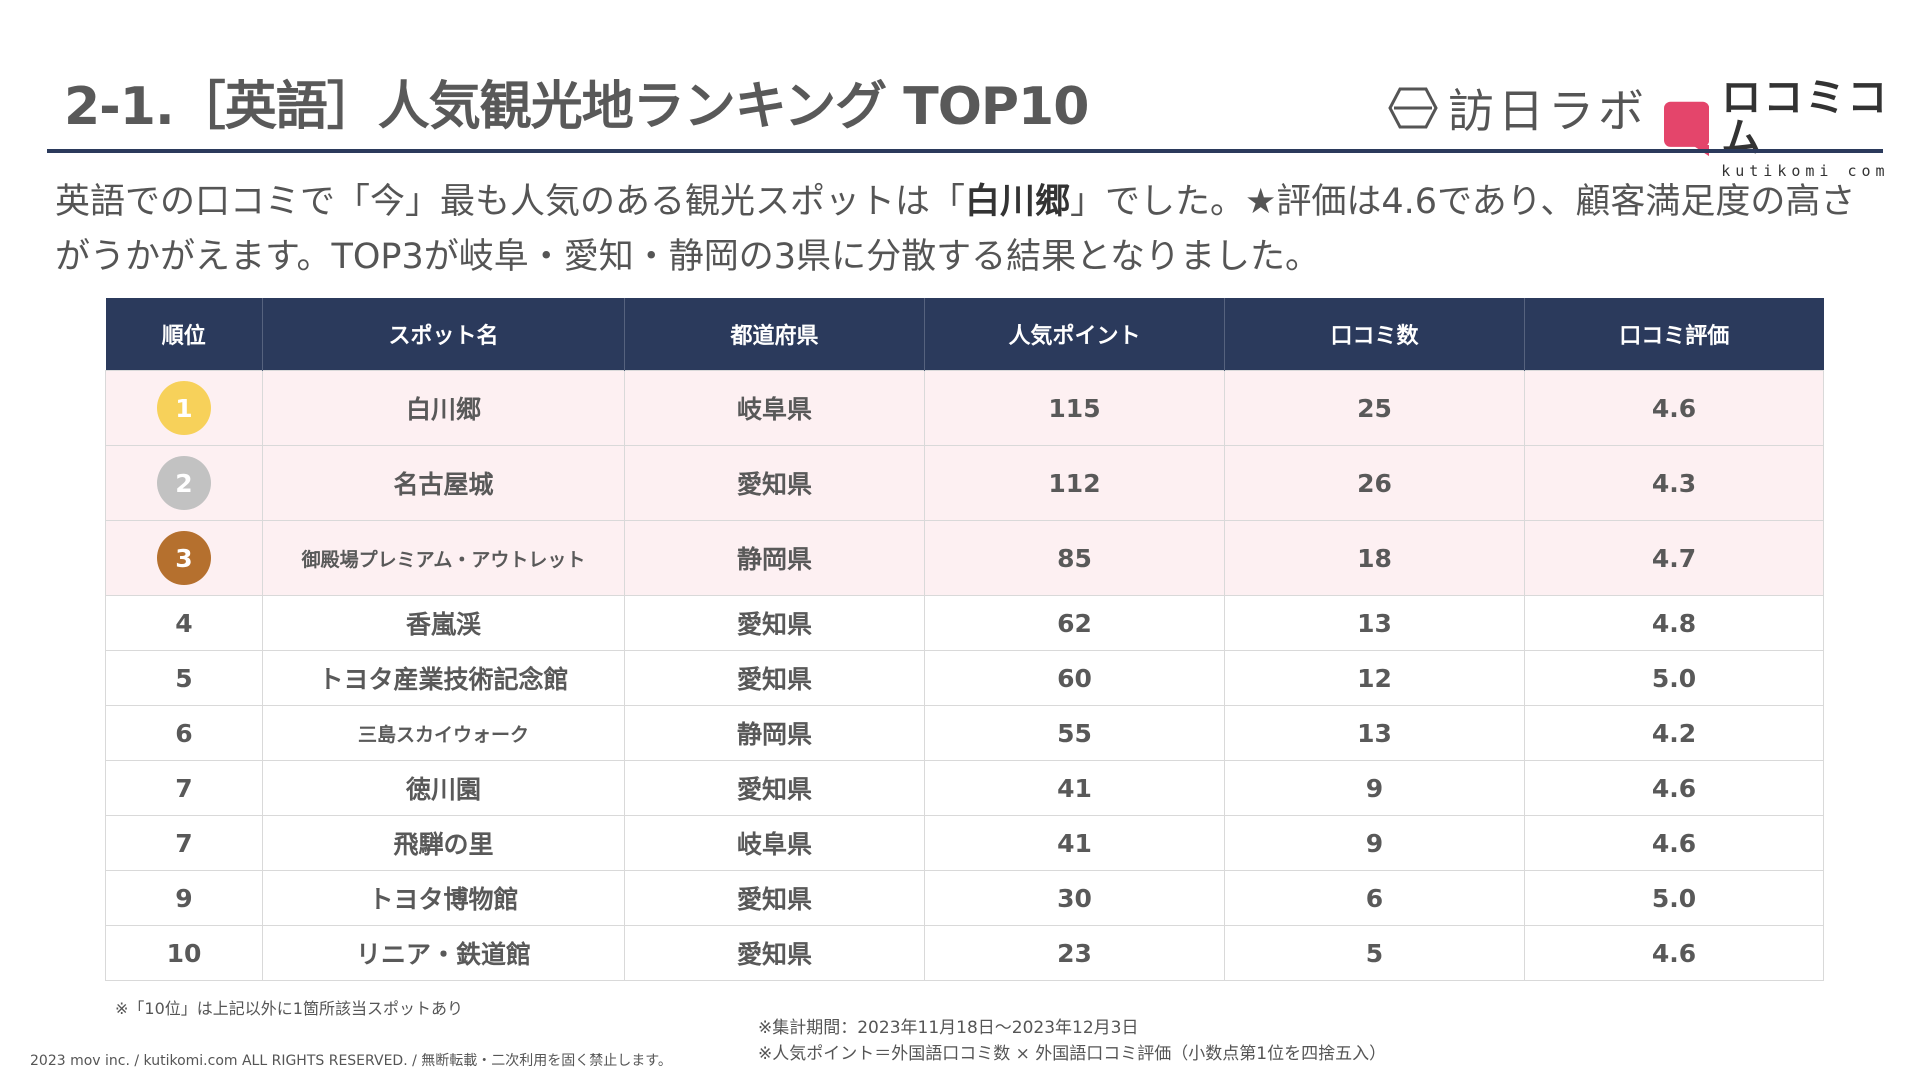  What do you see at coordinates (1374, 408) in the screenshot?
I see `count-cell: 25` at bounding box center [1374, 408].